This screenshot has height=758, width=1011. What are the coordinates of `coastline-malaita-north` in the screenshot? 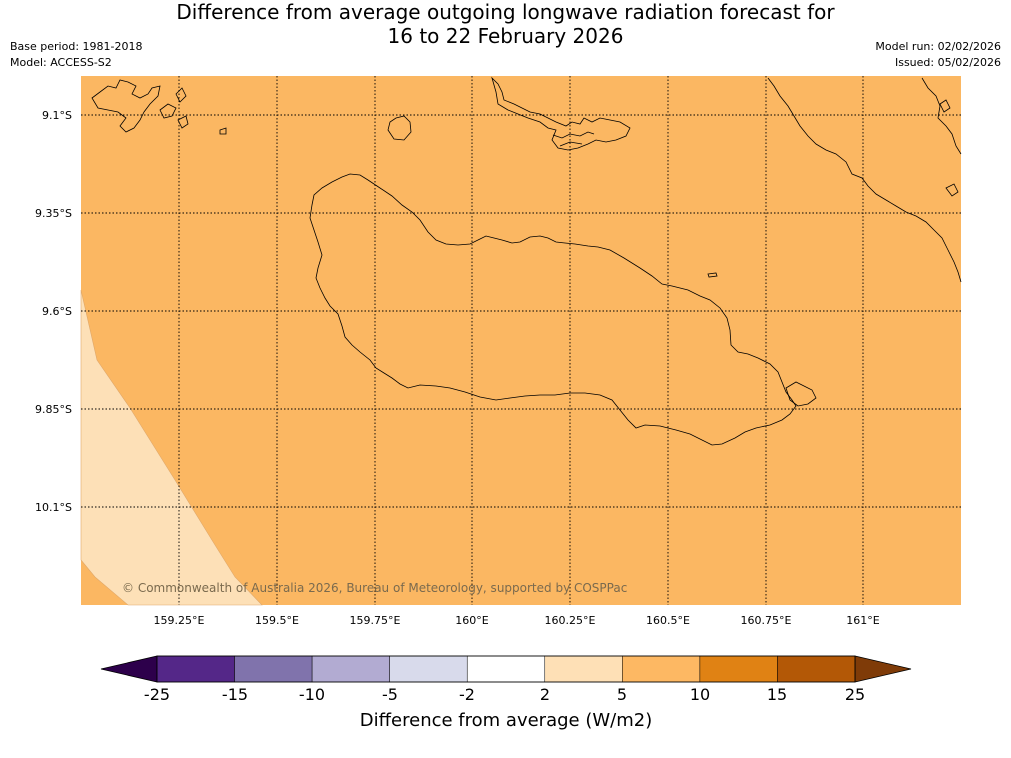 It's located at (941, 116).